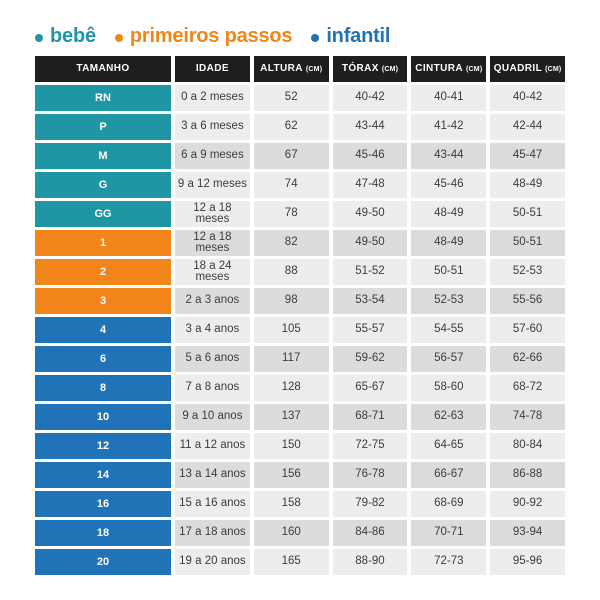 This screenshot has height=600, width=600. What do you see at coordinates (212, 301) in the screenshot?
I see `age-cell: 2 a 3 anos` at bounding box center [212, 301].